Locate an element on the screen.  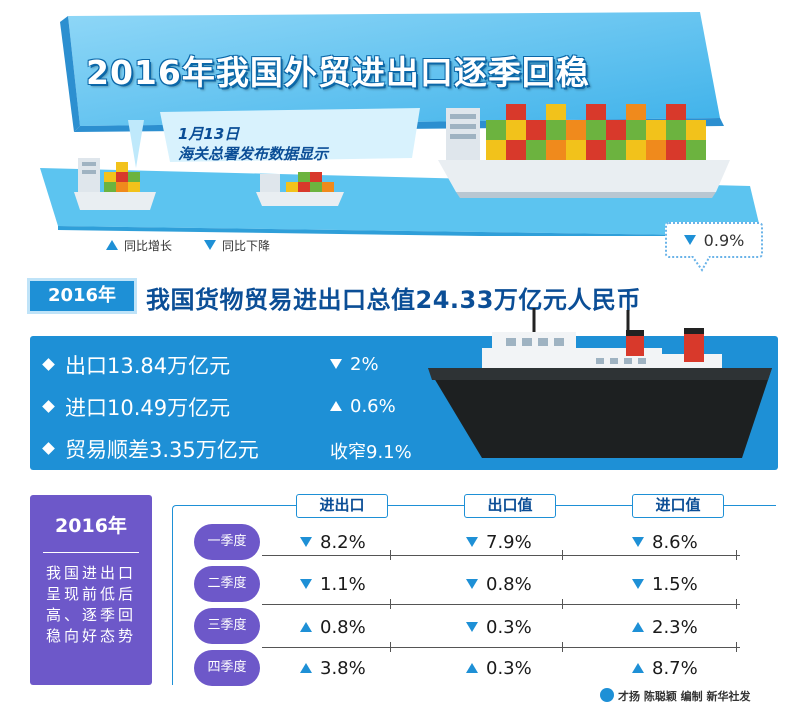
total-change-callout: 0.9% is located at coordinates (714, 240).